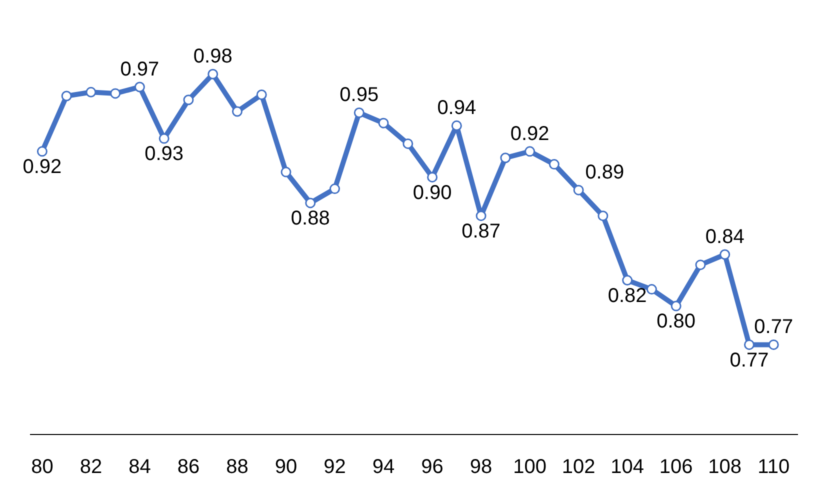 The height and width of the screenshot is (490, 828). I want to click on x-tick-label: 102, so click(579, 467).